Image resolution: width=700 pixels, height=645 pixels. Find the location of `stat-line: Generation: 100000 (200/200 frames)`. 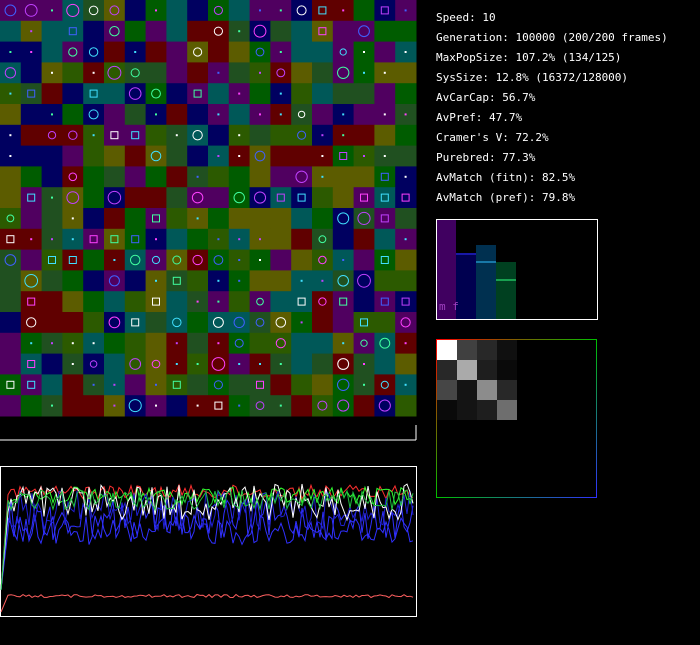

stat-line: Generation: 100000 (200/200 frames) is located at coordinates (552, 37).